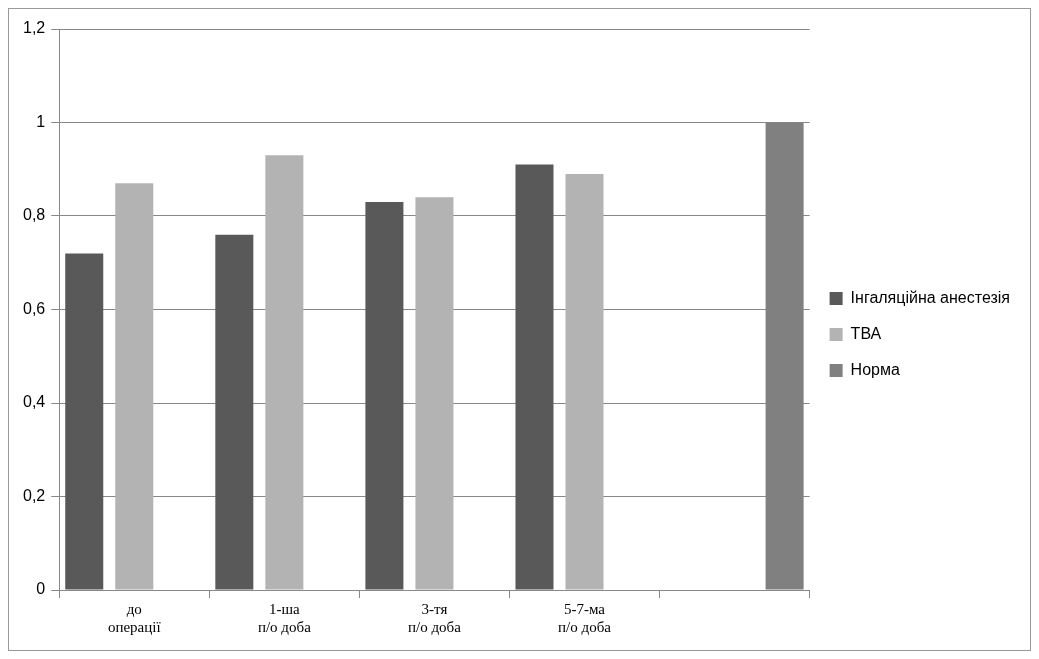 The height and width of the screenshot is (659, 1039). I want to click on x-tick-label: 3-тя п/о доба, so click(434, 617).